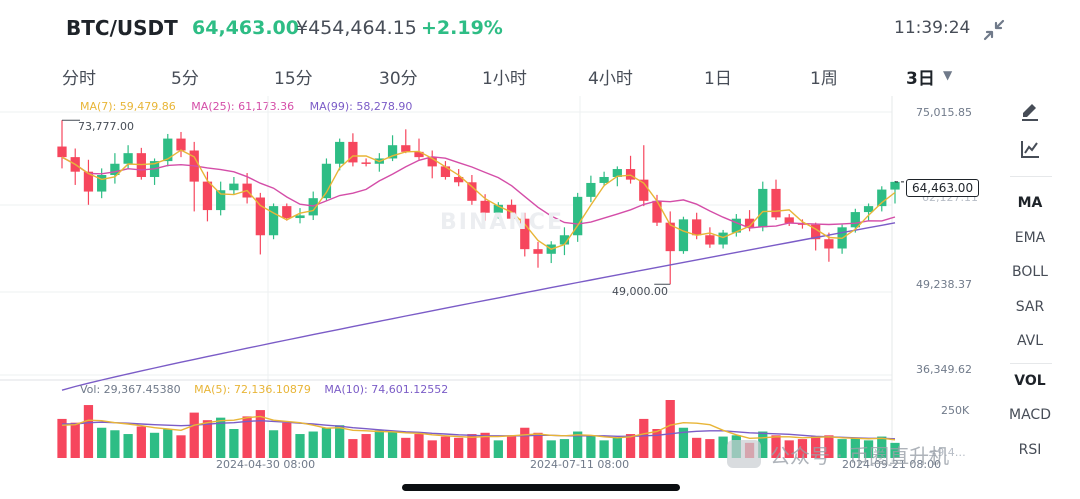 Image resolution: width=1080 pixels, height=499 pixels. What do you see at coordinates (1030, 450) in the screenshot?
I see `indicator-rsi: RSI` at bounding box center [1030, 450].